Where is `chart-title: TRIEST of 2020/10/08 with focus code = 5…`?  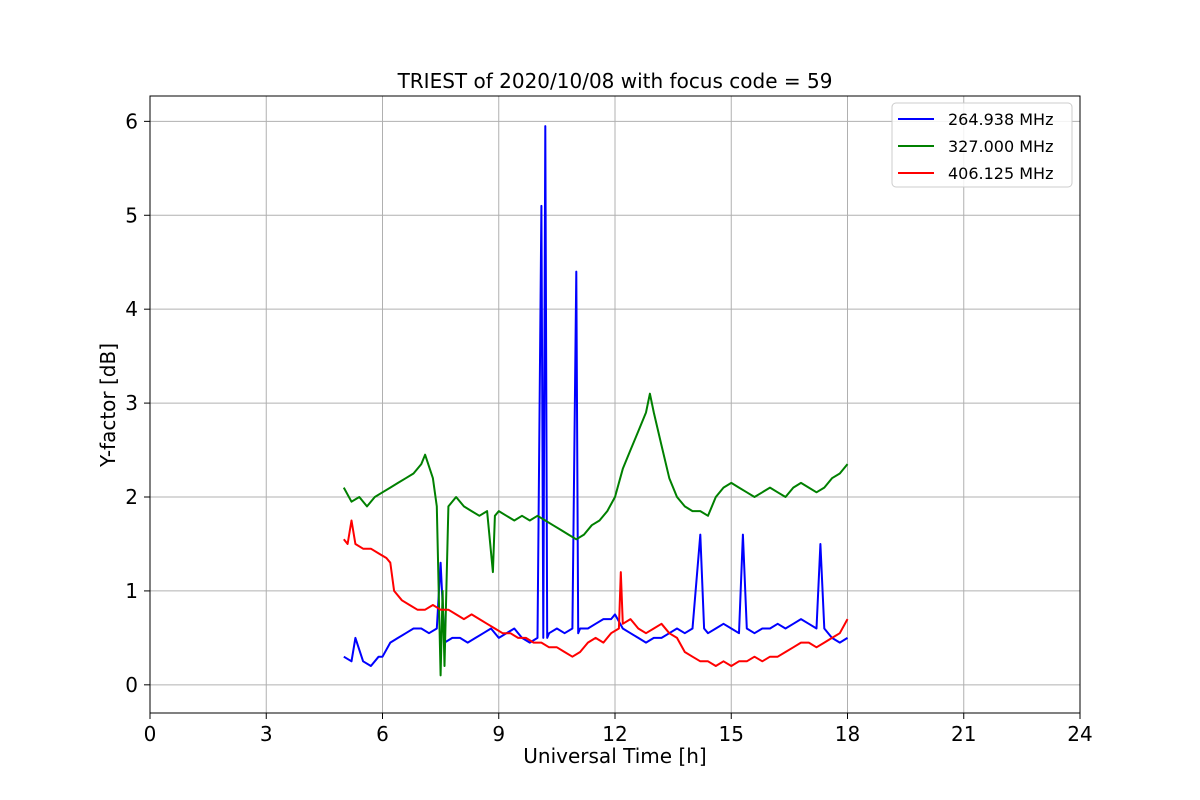 chart-title: TRIEST of 2020/10/08 with focus code = 5… is located at coordinates (615, 81).